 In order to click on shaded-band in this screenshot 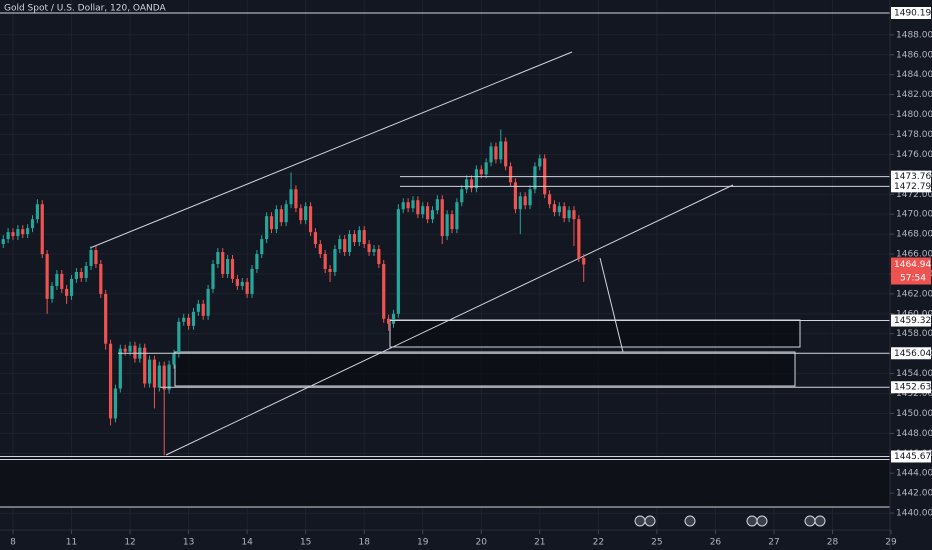, I will do `click(445, 482)`.